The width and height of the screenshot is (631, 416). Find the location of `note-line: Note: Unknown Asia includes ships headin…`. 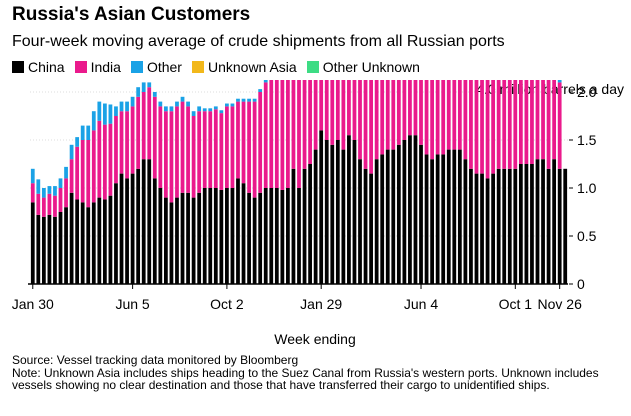

note-line: Note: Unknown Asia includes ships headin… is located at coordinates (305, 378).